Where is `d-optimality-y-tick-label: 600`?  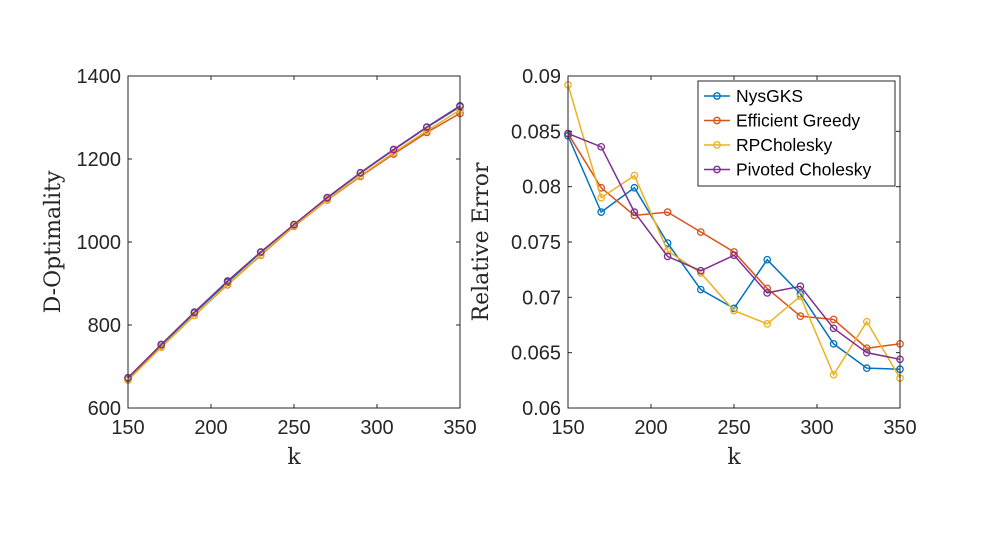 d-optimality-y-tick-label: 600 is located at coordinates (104, 409).